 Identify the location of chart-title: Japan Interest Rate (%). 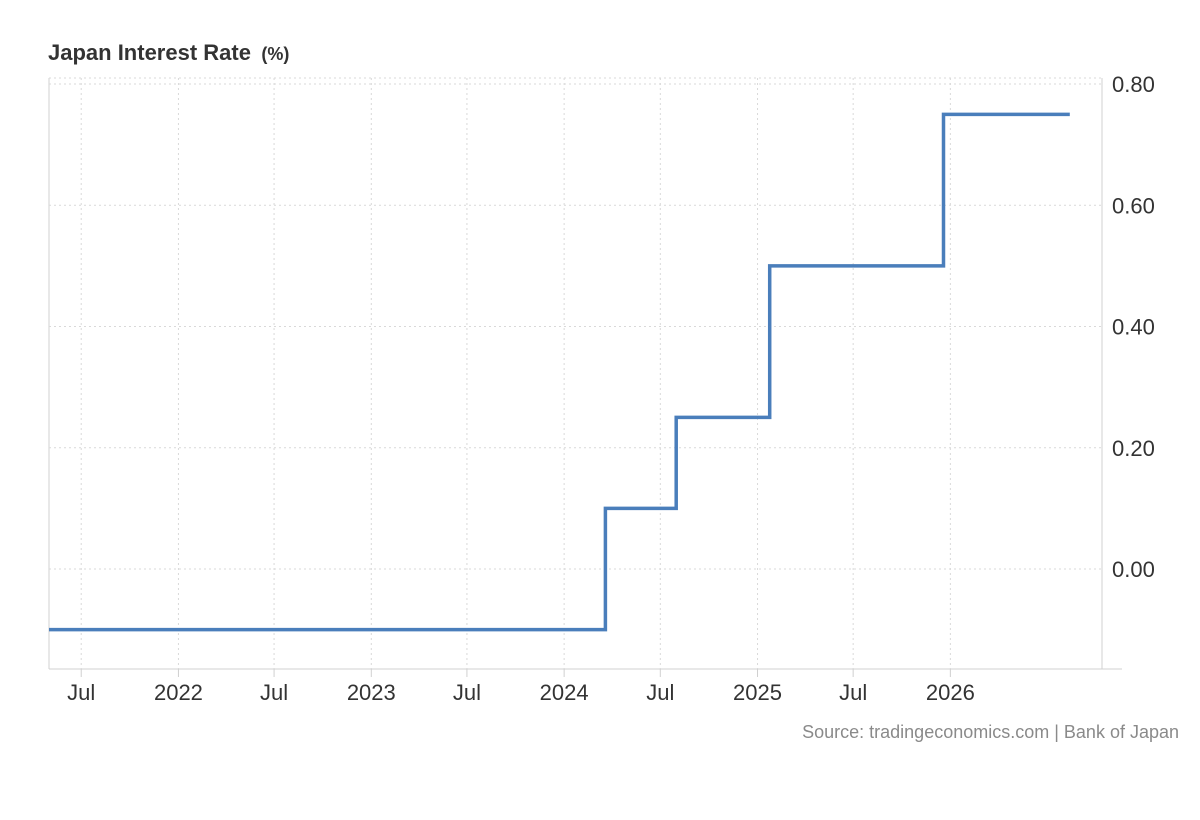
(168, 52).